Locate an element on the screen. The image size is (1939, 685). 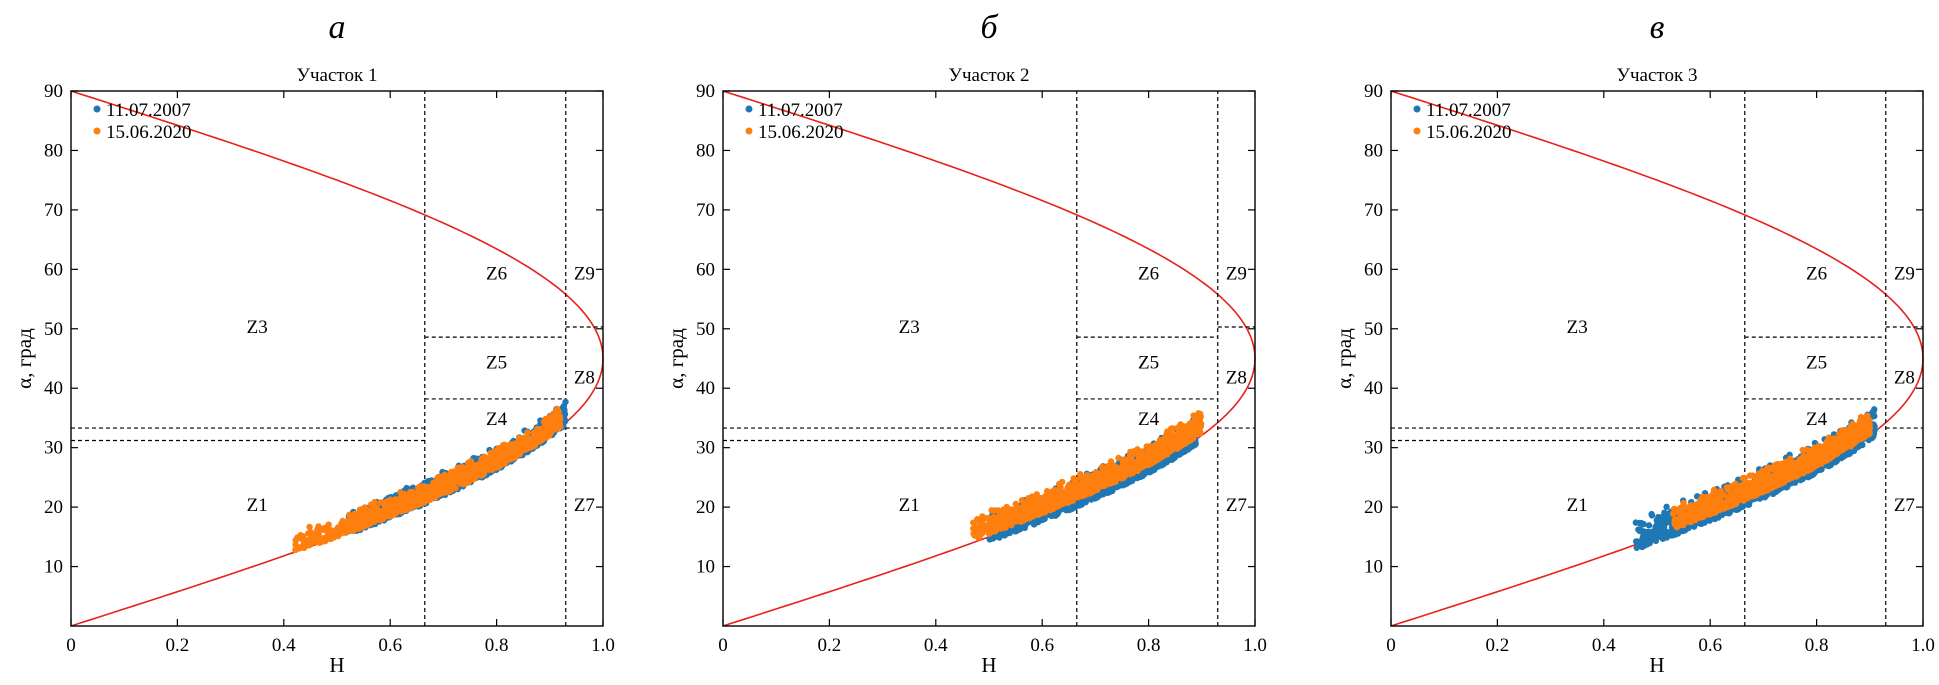
x-tick-label: 0.6 is located at coordinates (1042, 645).